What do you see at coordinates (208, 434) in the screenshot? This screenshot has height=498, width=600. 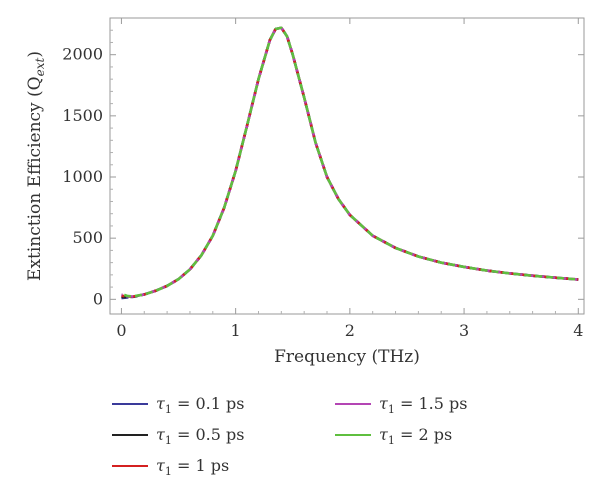 I see `legend-value: = 0.5 ps` at bounding box center [208, 434].